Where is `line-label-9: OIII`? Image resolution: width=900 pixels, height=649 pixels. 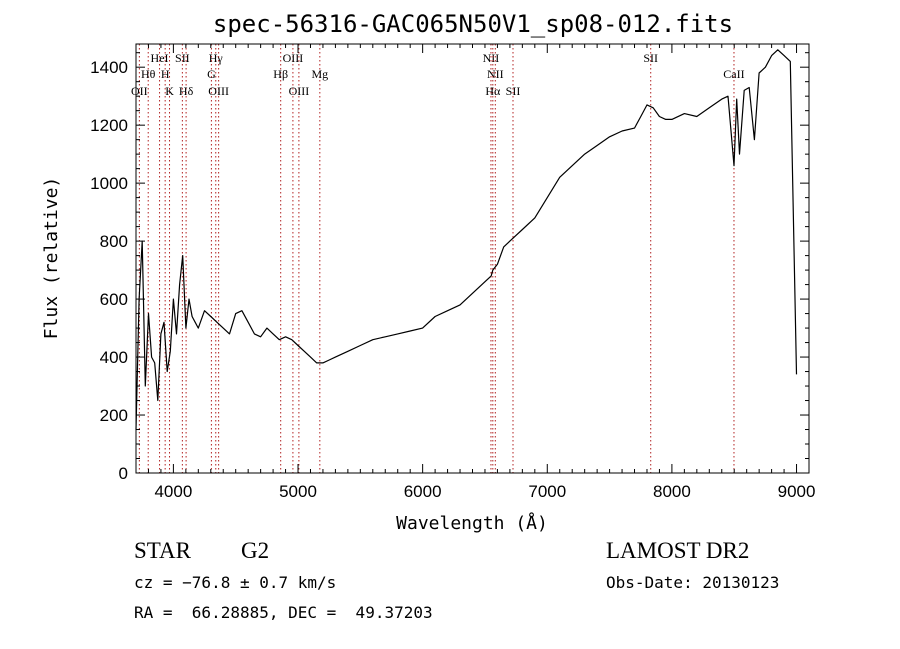
line-label-9: OIII is located at coordinates (218, 91).